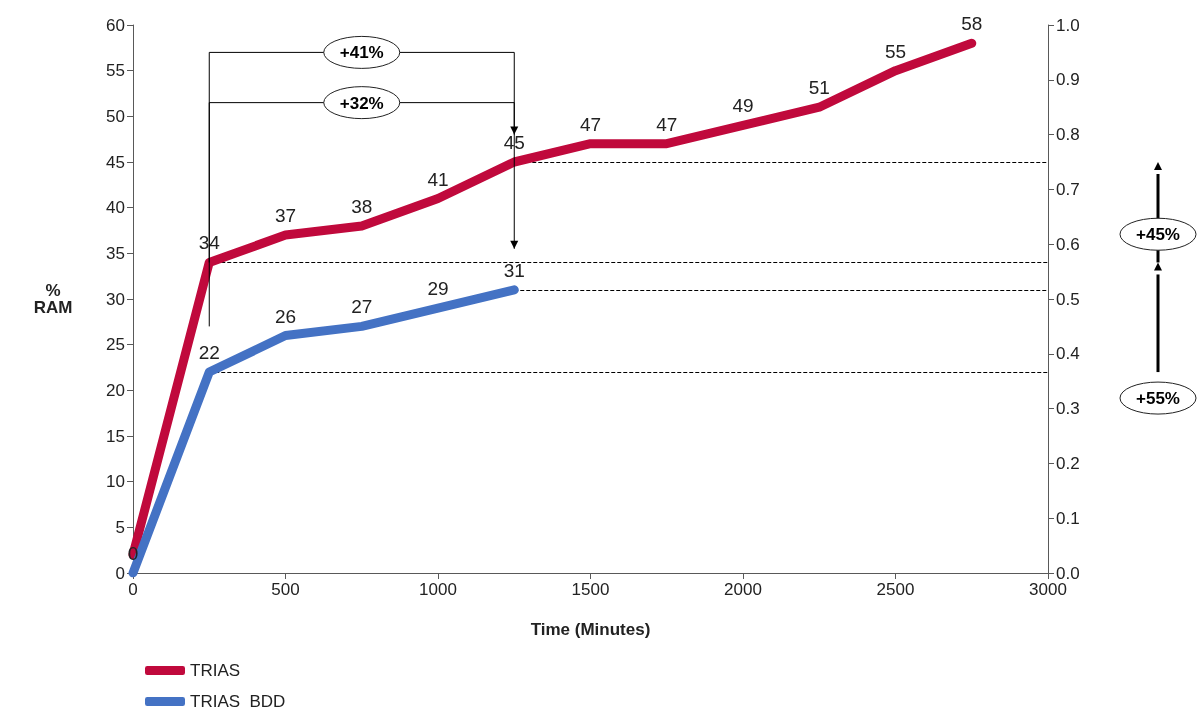 The height and width of the screenshot is (717, 1200). I want to click on x-tick-label: 2000, so click(743, 589).